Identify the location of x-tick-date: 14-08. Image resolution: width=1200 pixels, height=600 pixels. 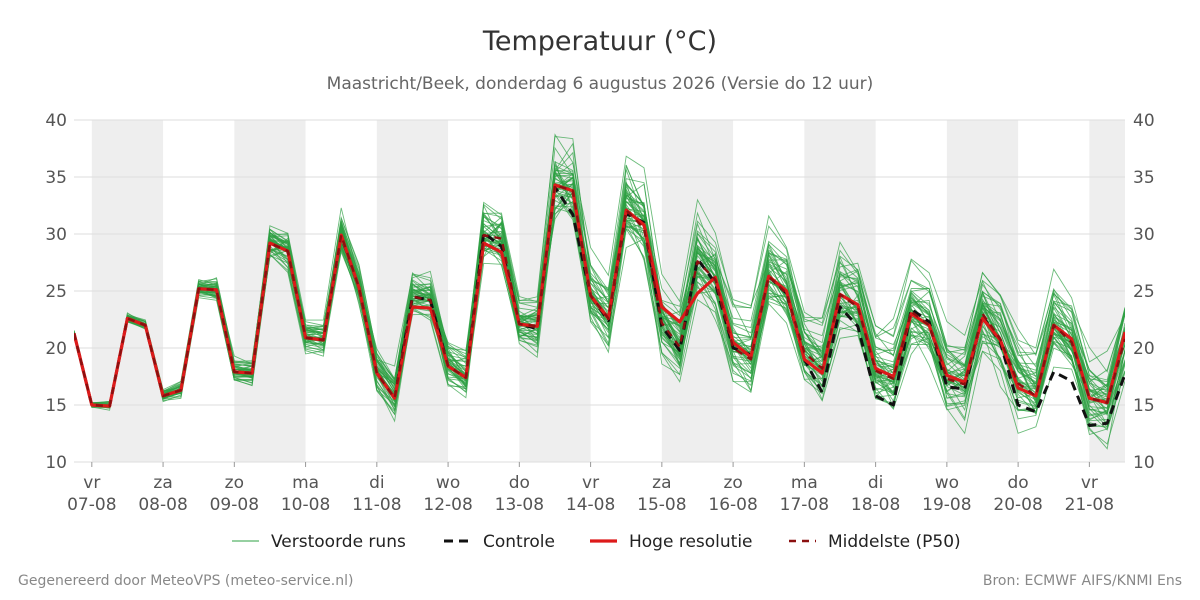
(590, 505).